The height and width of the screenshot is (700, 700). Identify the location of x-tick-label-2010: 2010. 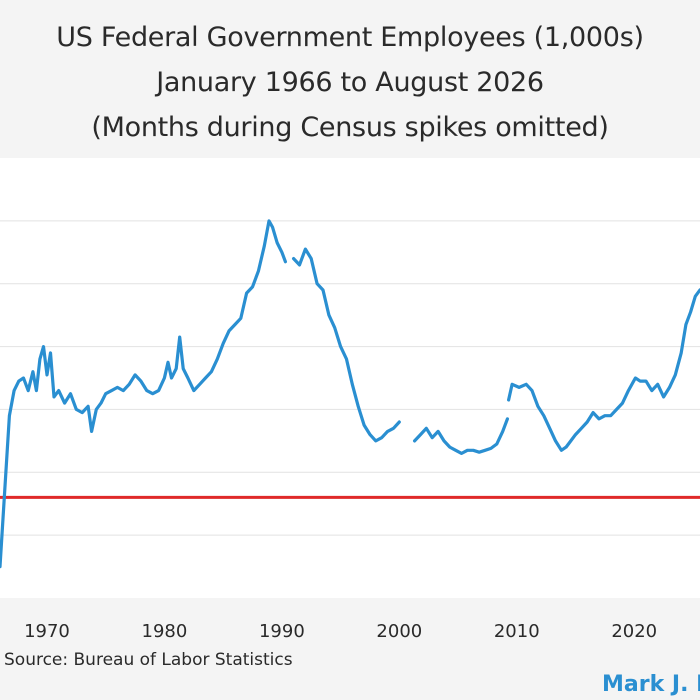
(517, 631).